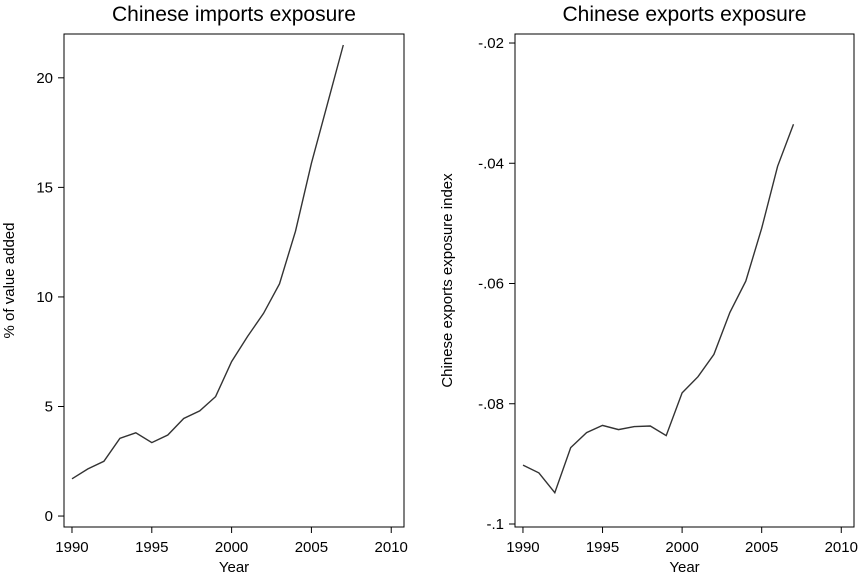  What do you see at coordinates (49, 516) in the screenshot?
I see `y-tick-label: 0` at bounding box center [49, 516].